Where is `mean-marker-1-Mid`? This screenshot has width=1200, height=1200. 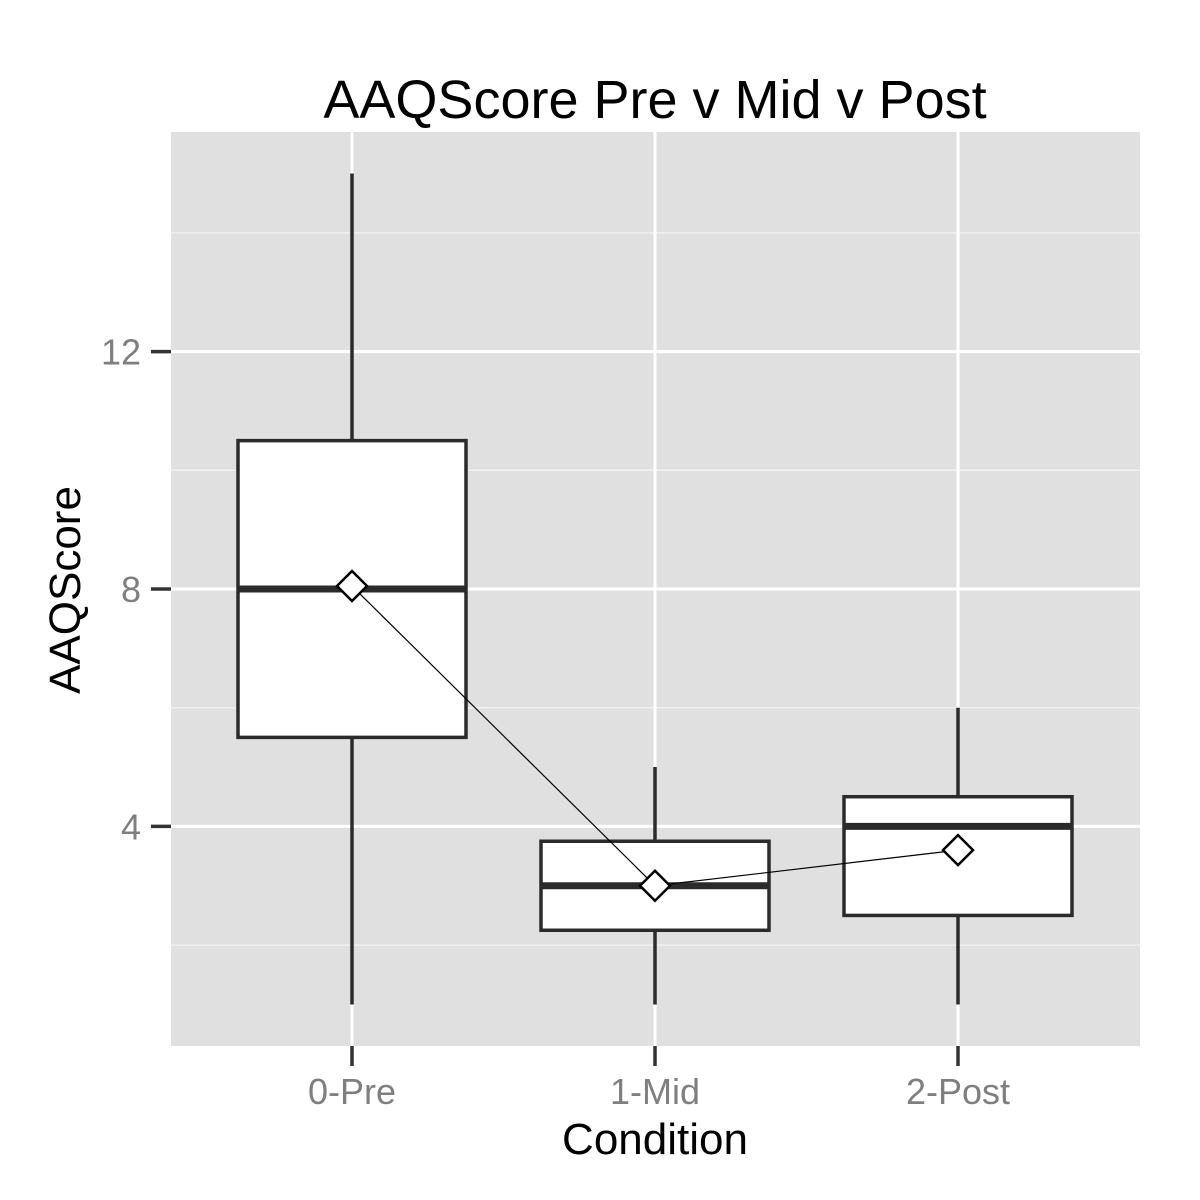 mean-marker-1-Mid is located at coordinates (655, 885).